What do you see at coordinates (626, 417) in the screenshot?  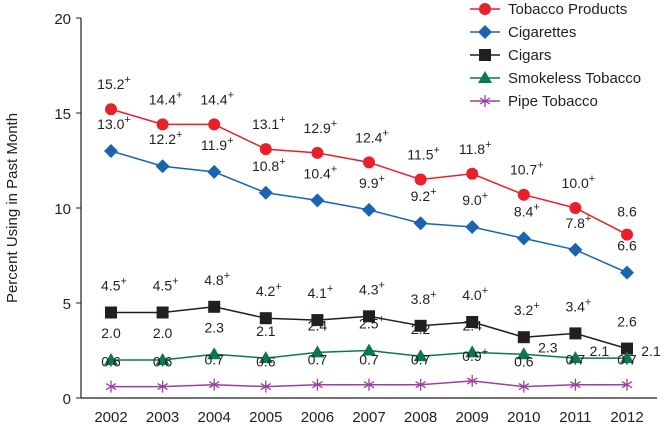 I see `x-tick-label: 2012` at bounding box center [626, 417].